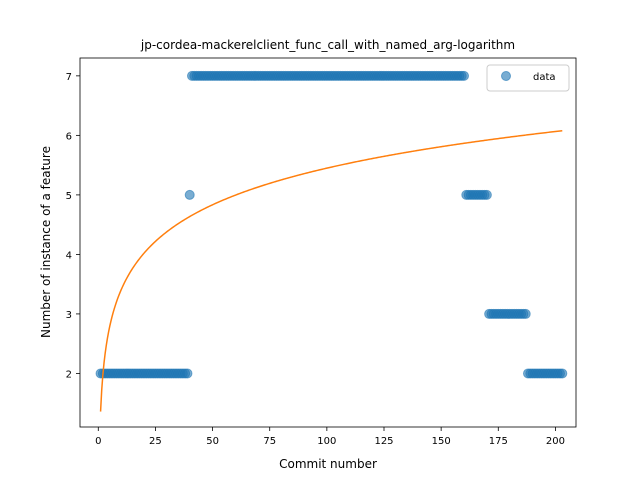  What do you see at coordinates (544, 77) in the screenshot?
I see `legend-label-data: data` at bounding box center [544, 77].